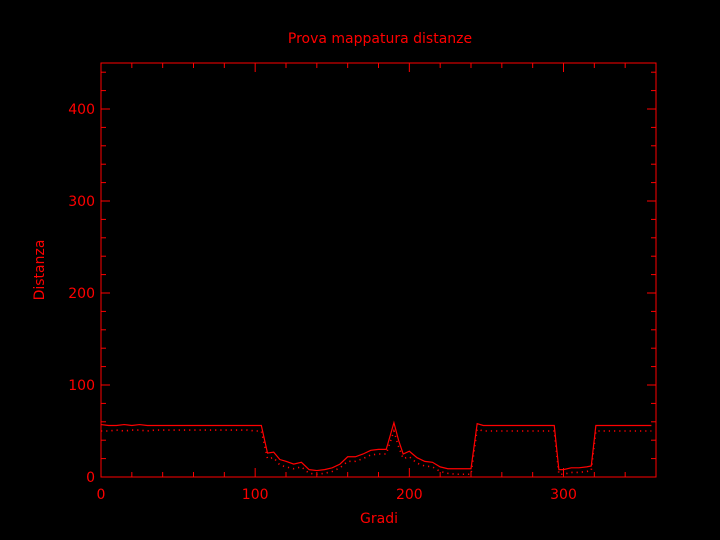 This screenshot has height=540, width=720. I want to click on solid-series-line, so click(376, 446).